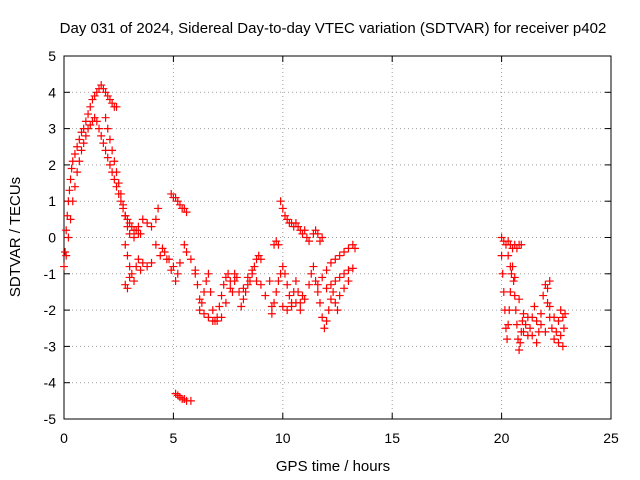 The height and width of the screenshot is (480, 640). I want to click on x-tick-label: 15, so click(392, 438).